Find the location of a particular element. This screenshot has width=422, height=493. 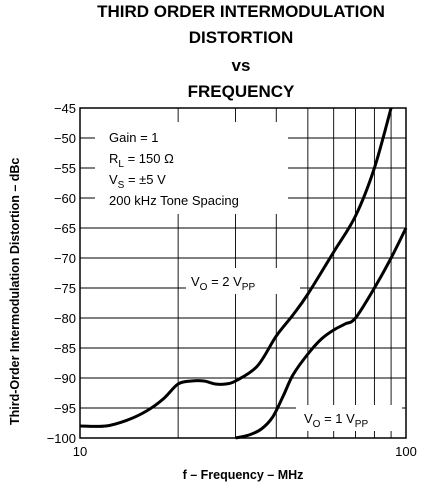

y-tick-label: −45 is located at coordinates (65, 108).